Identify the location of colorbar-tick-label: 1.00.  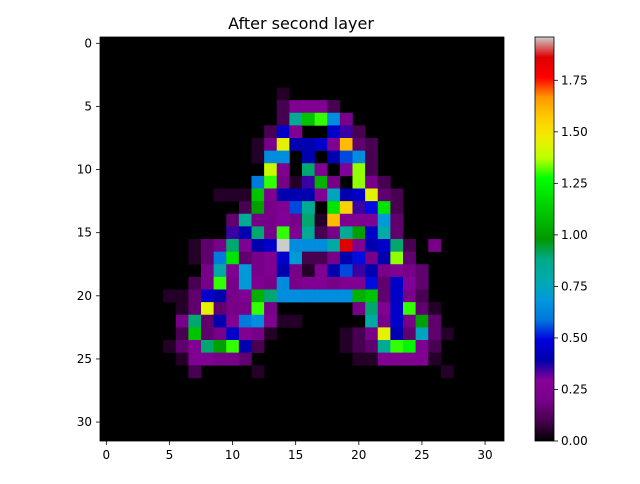
(574, 235).